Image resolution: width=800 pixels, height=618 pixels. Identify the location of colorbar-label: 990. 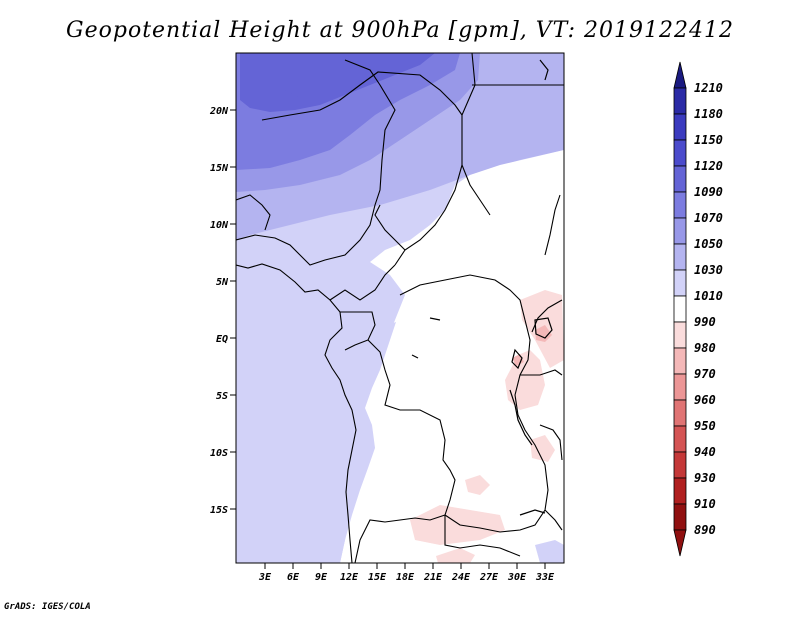
(705, 322).